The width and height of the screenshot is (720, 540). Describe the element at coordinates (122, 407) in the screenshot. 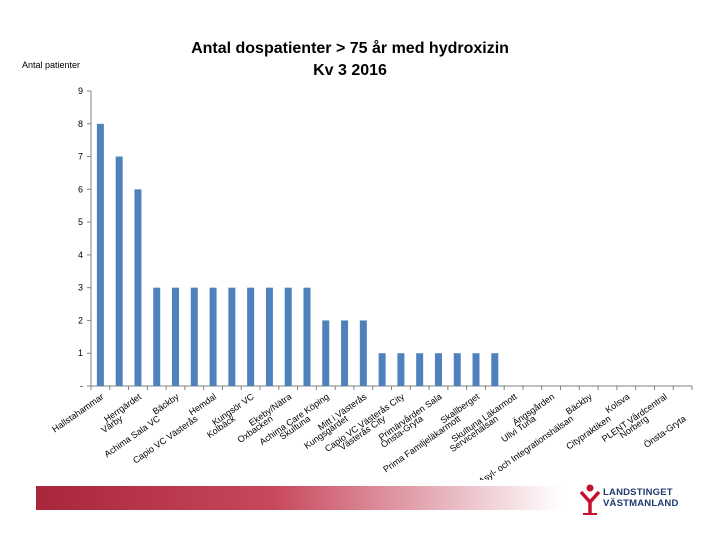

I see `x-tick-label: Herrgärdet` at that location.